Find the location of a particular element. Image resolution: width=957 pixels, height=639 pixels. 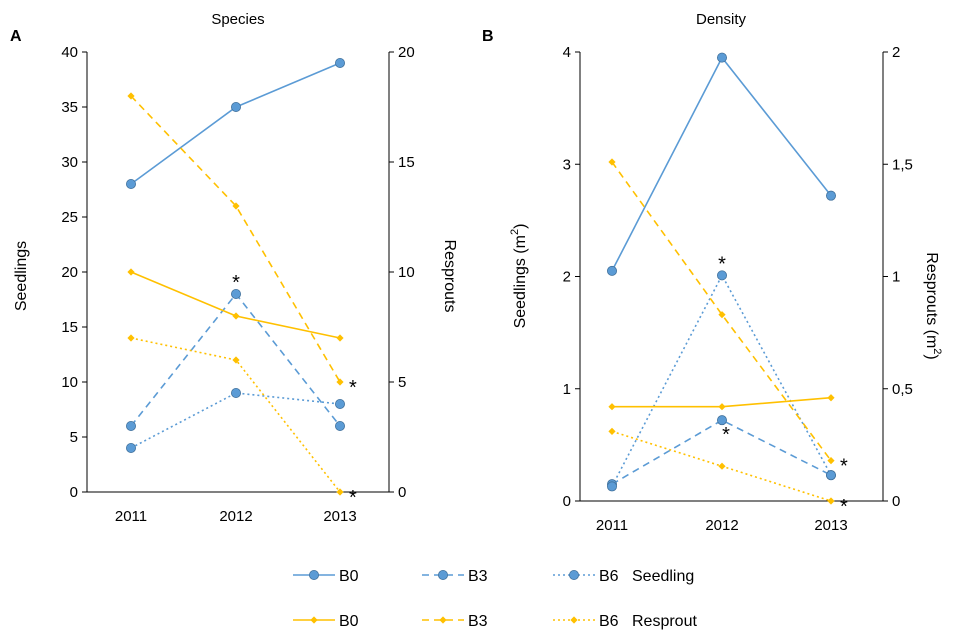

panel-b-right-axis-label: Resprouts (m2) is located at coordinates (933, 305).